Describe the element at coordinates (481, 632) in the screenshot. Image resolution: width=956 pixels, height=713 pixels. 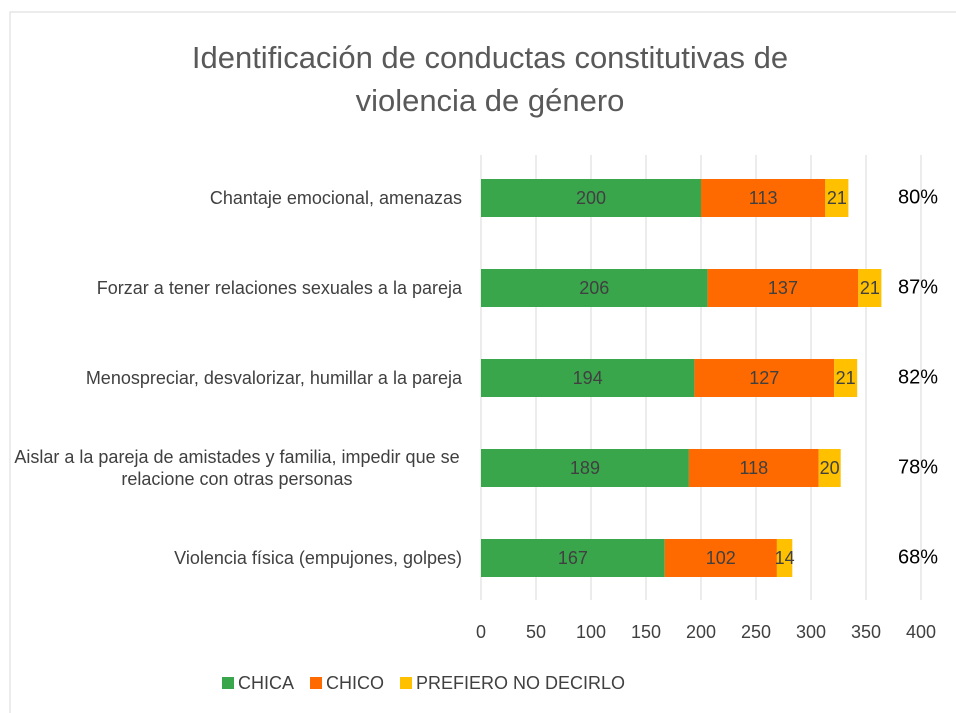
I see `x-tick-label: 0` at that location.